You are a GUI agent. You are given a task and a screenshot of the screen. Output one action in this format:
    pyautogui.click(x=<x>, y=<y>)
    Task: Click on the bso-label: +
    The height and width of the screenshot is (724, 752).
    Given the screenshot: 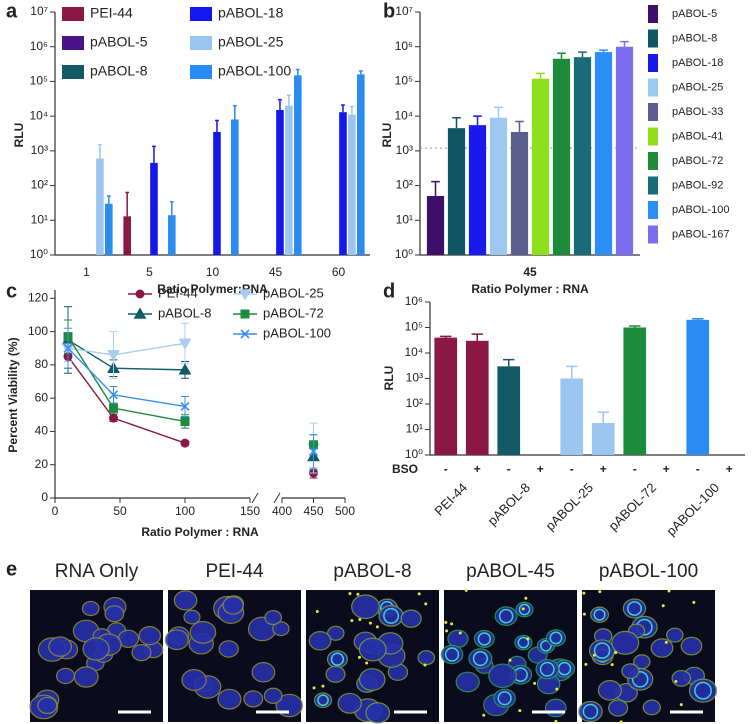 What is the action you would take?
    pyautogui.click(x=540, y=469)
    